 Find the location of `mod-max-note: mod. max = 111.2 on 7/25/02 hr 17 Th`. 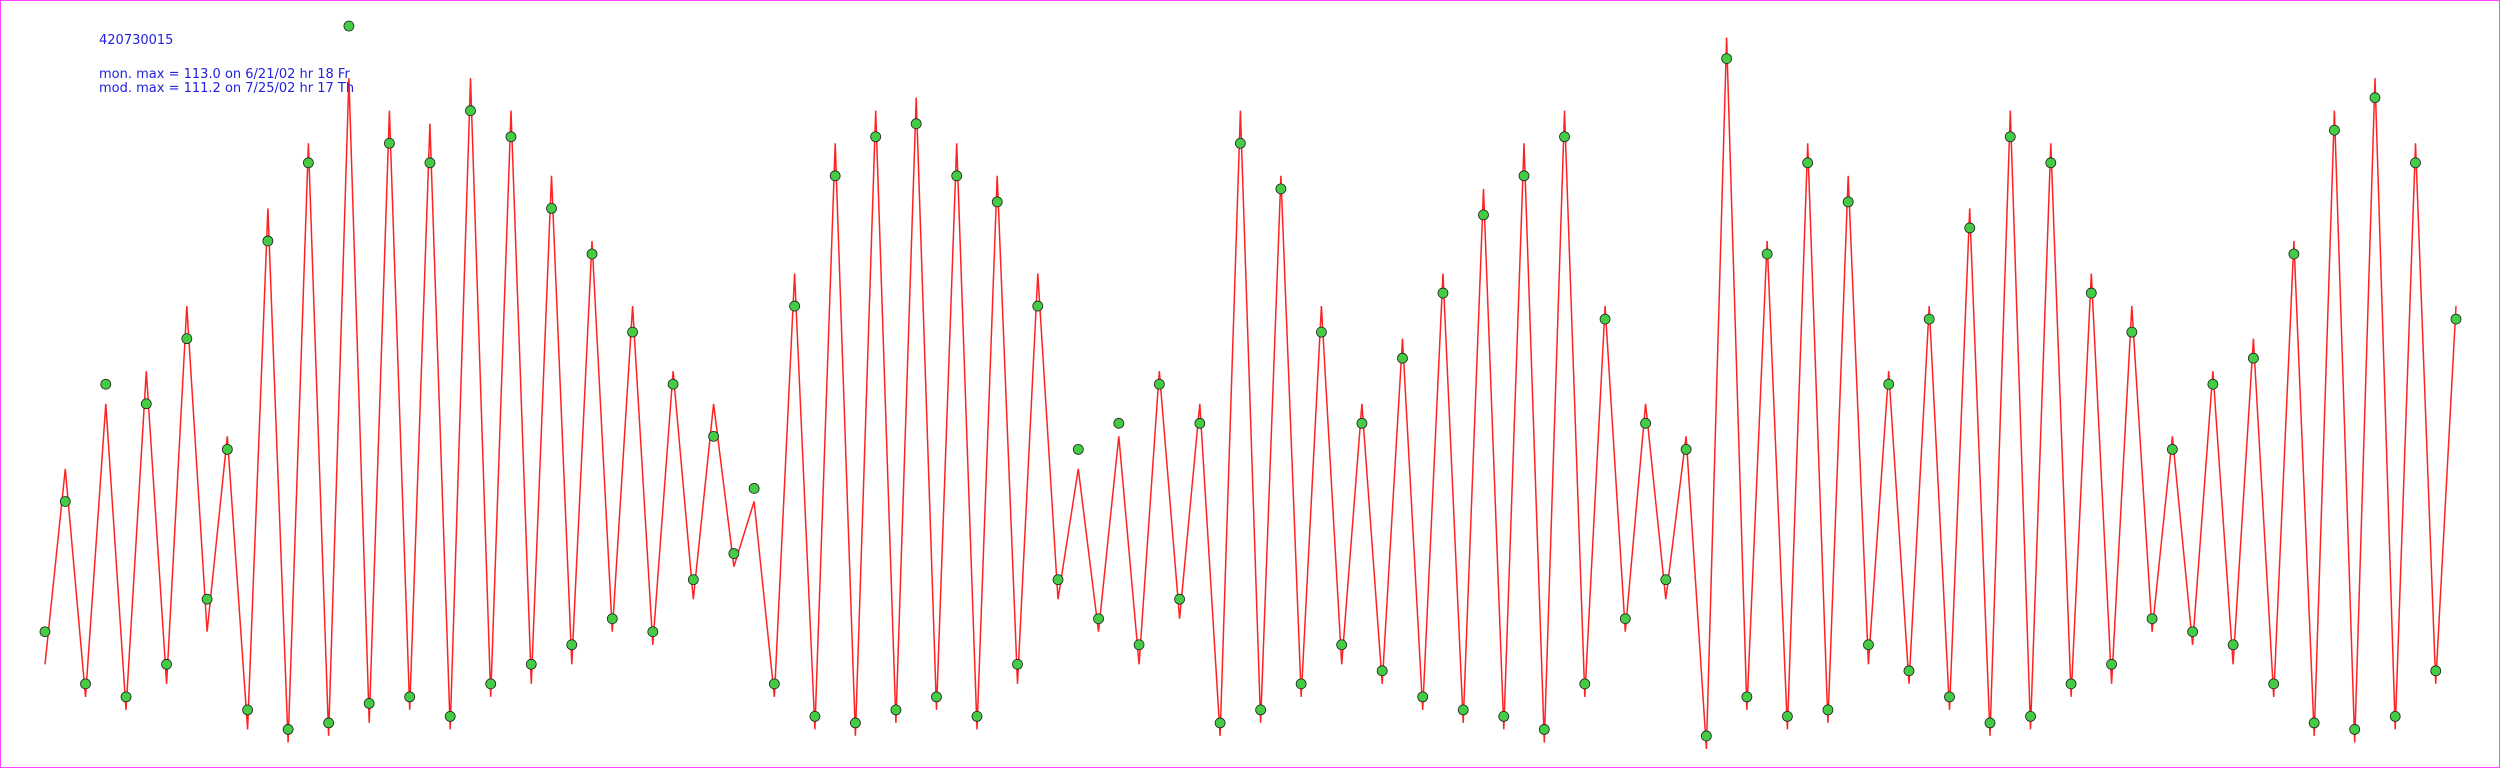

mod-max-note: mod. max = 111.2 on 7/25/02 hr 17 Th is located at coordinates (226, 88).